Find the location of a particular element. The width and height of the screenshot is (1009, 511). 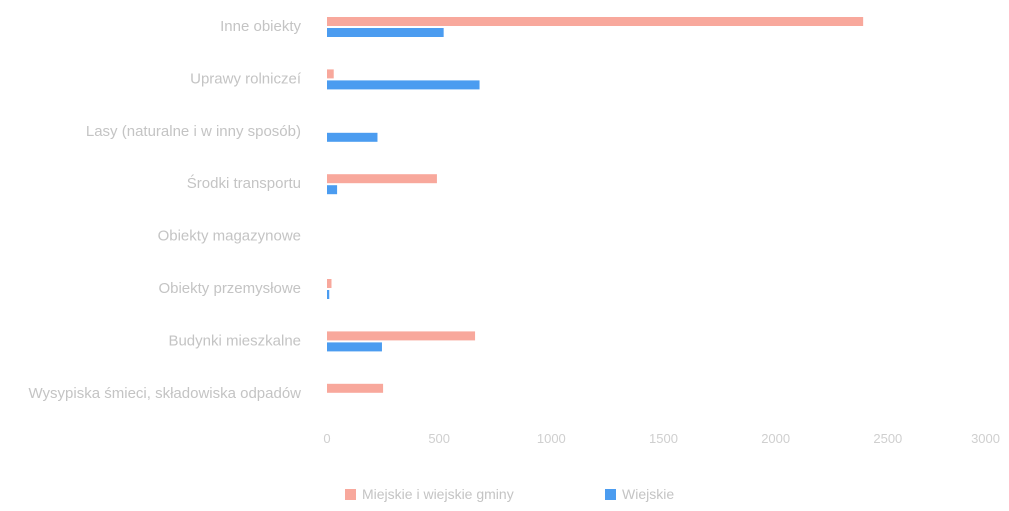

x-tick-label: 2500 is located at coordinates (887, 438).